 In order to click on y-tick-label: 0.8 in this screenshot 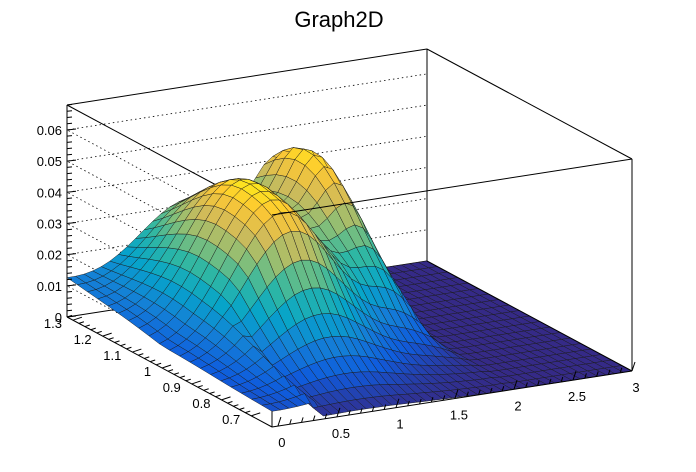, I will do `click(201, 403)`.